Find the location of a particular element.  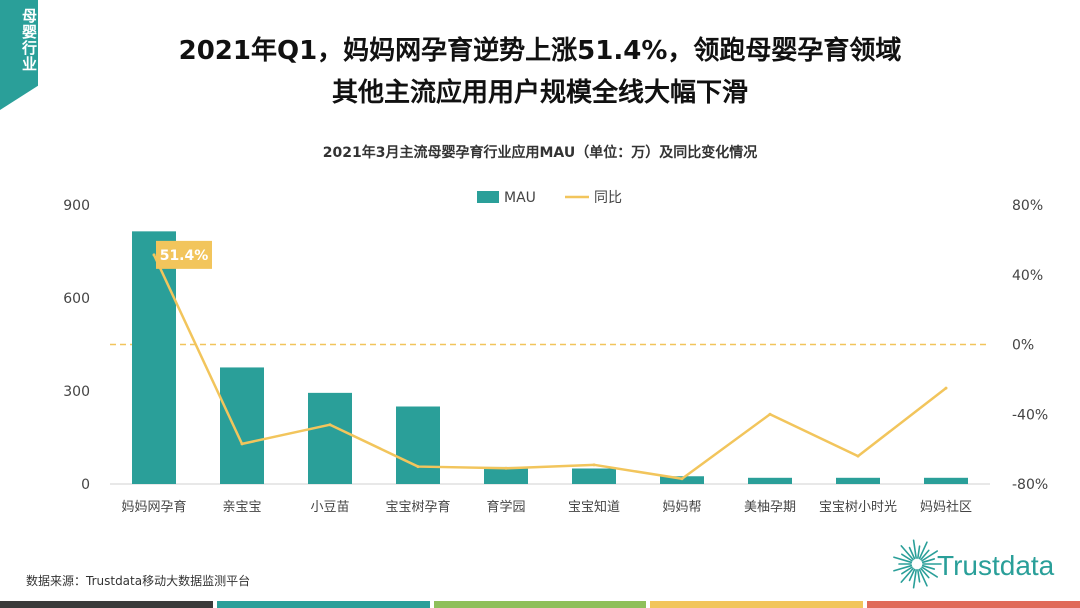

x-category-label: 妈妈社区 is located at coordinates (946, 507).